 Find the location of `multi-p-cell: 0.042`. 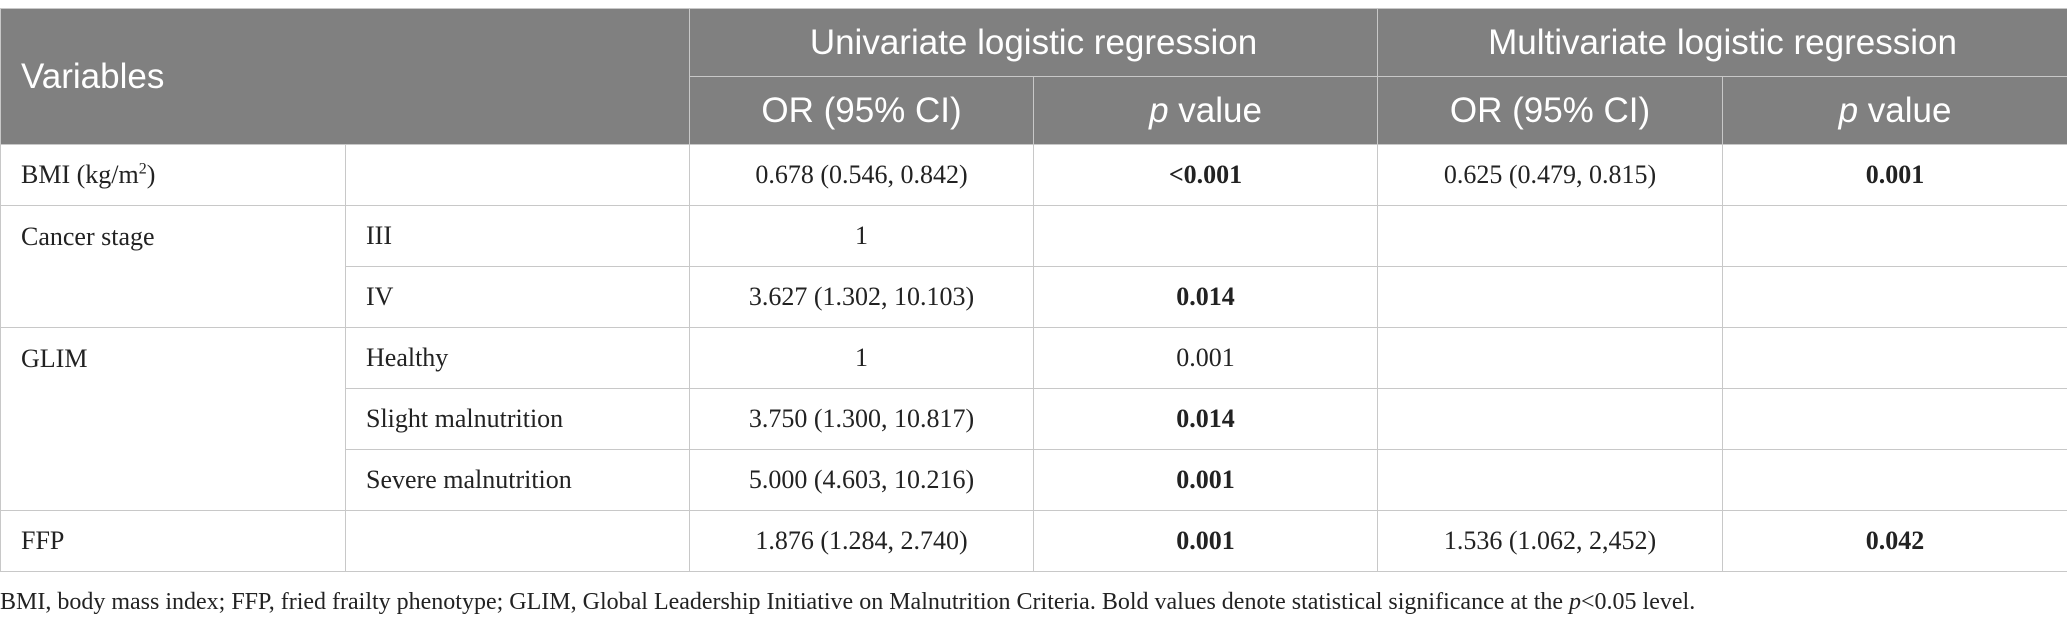

multi-p-cell: 0.042 is located at coordinates (1894, 541).